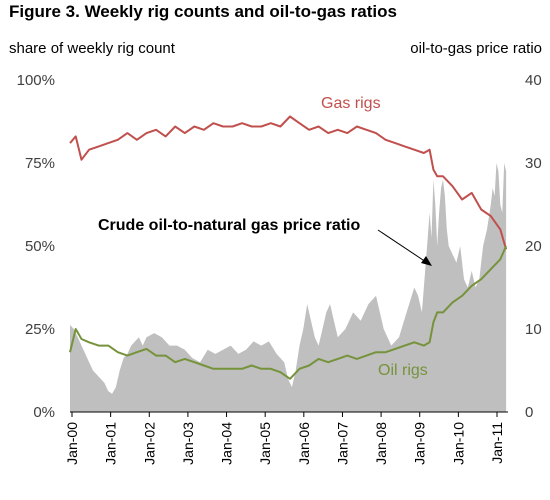 The width and height of the screenshot is (550, 500). What do you see at coordinates (533, 246) in the screenshot?
I see `right-tick-label: 20` at bounding box center [533, 246].